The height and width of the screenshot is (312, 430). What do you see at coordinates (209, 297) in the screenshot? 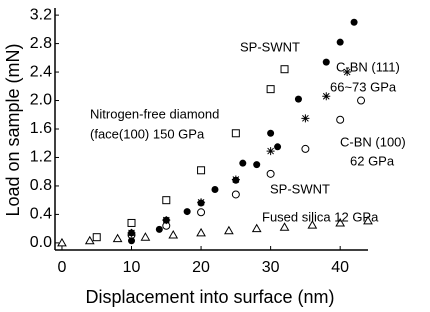
I see `x-axis-label: Displacement into surface (nm)` at bounding box center [209, 297].